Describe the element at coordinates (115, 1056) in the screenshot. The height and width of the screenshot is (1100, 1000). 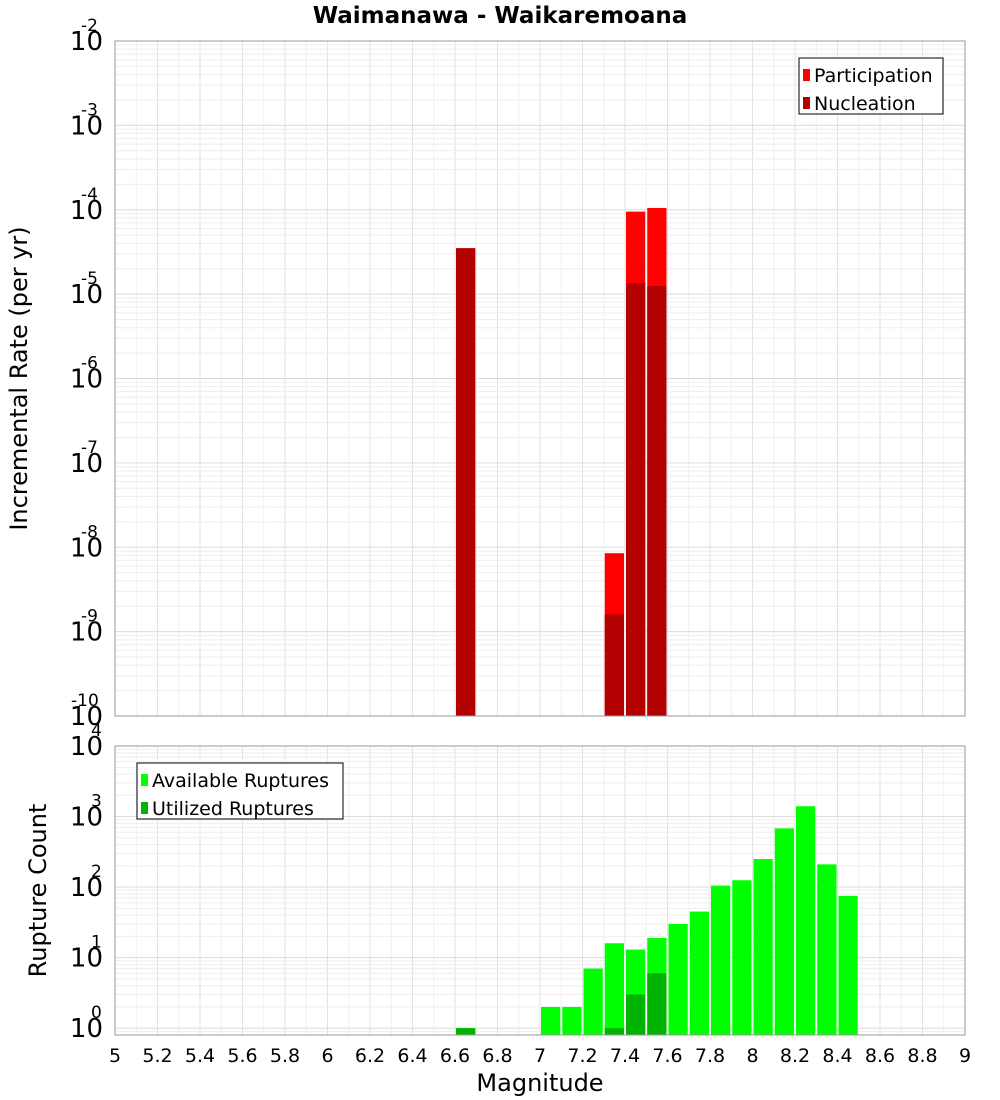
I see `x-tick-label: 5` at that location.